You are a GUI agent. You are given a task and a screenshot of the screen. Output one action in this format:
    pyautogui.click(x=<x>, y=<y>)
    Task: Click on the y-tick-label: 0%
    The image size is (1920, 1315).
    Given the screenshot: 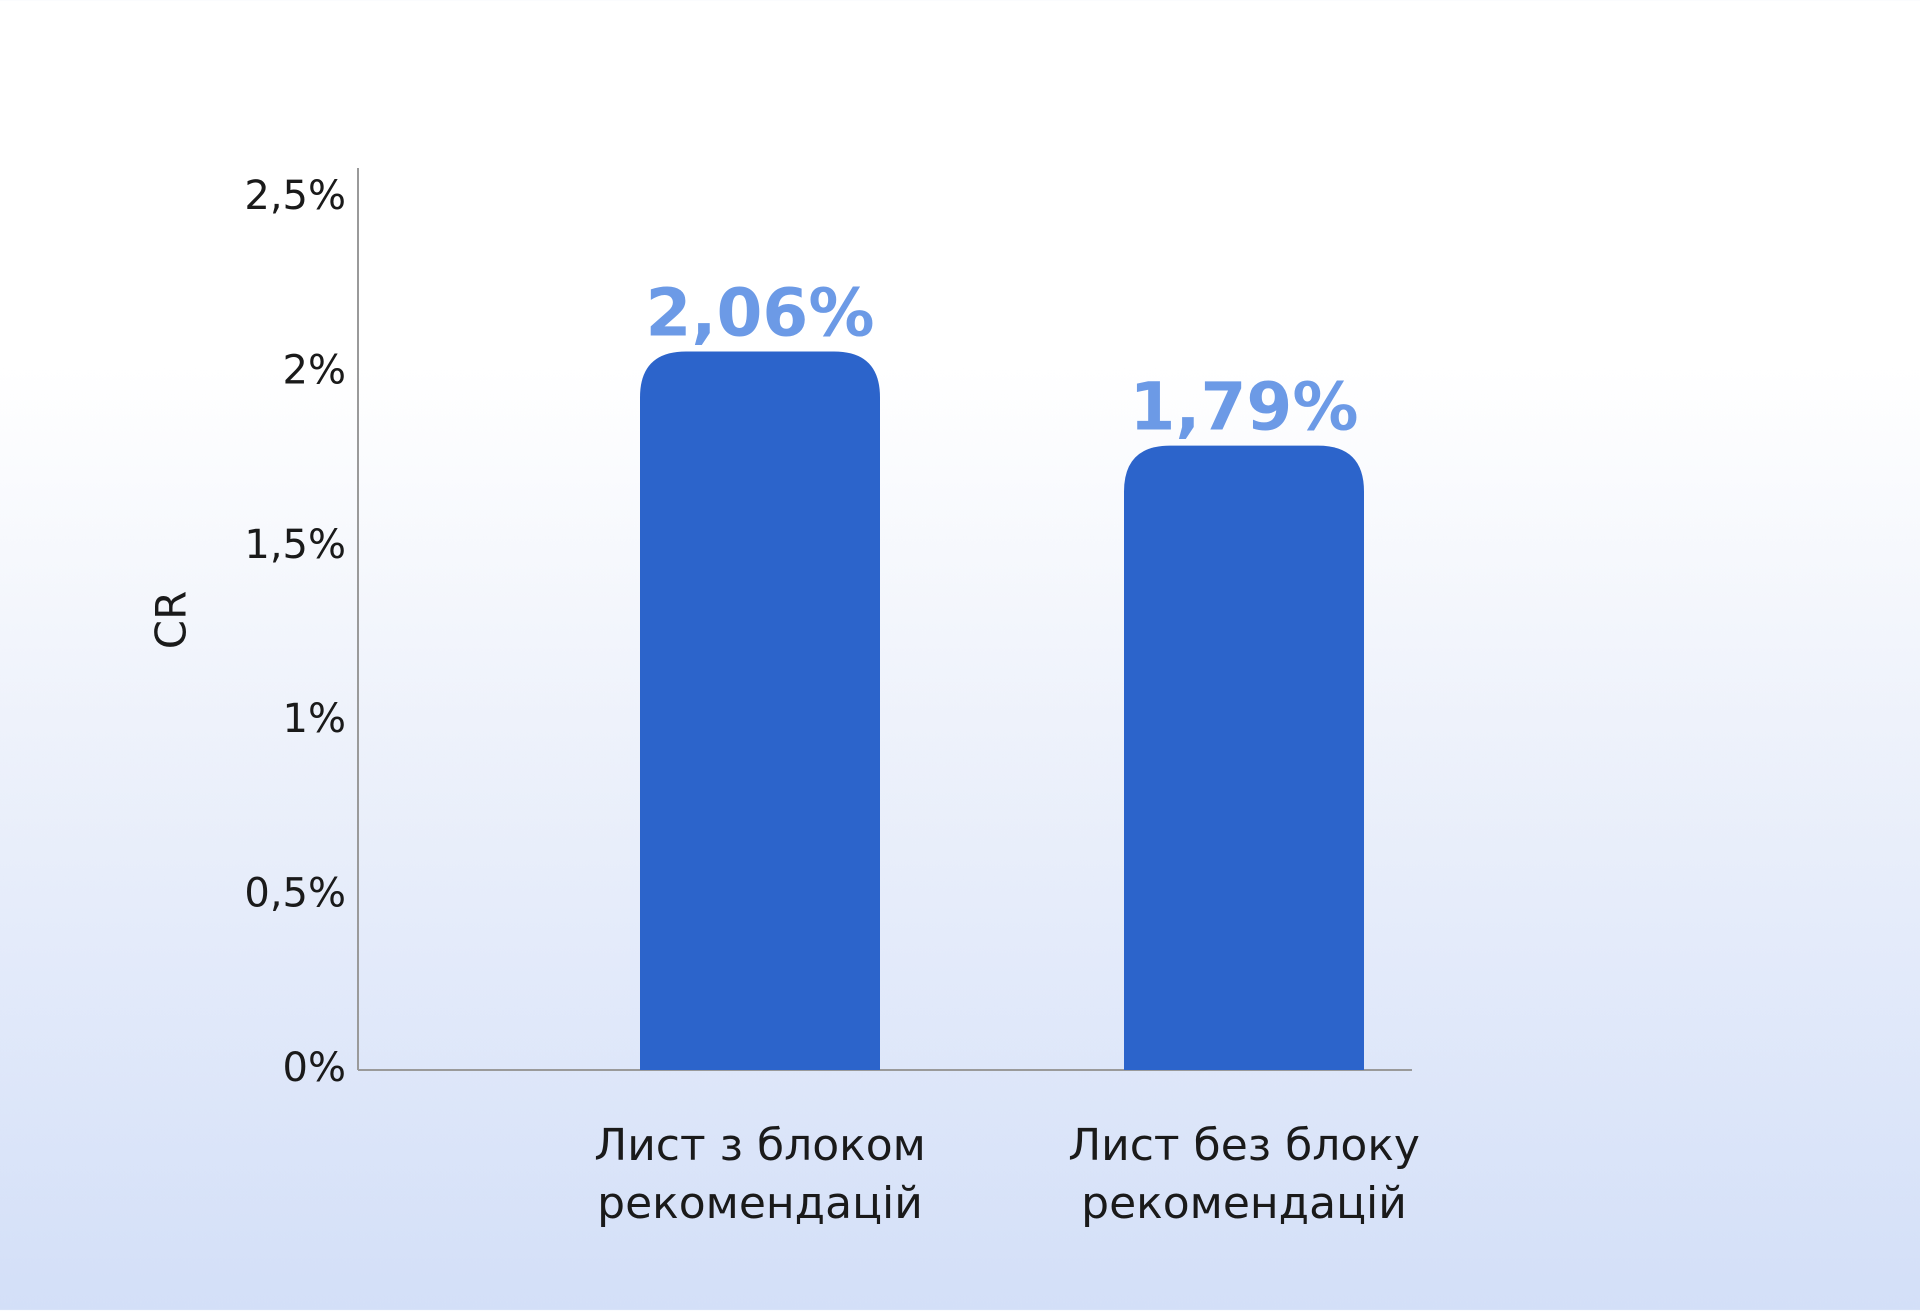 What is the action you would take?
    pyautogui.click(x=314, y=1068)
    